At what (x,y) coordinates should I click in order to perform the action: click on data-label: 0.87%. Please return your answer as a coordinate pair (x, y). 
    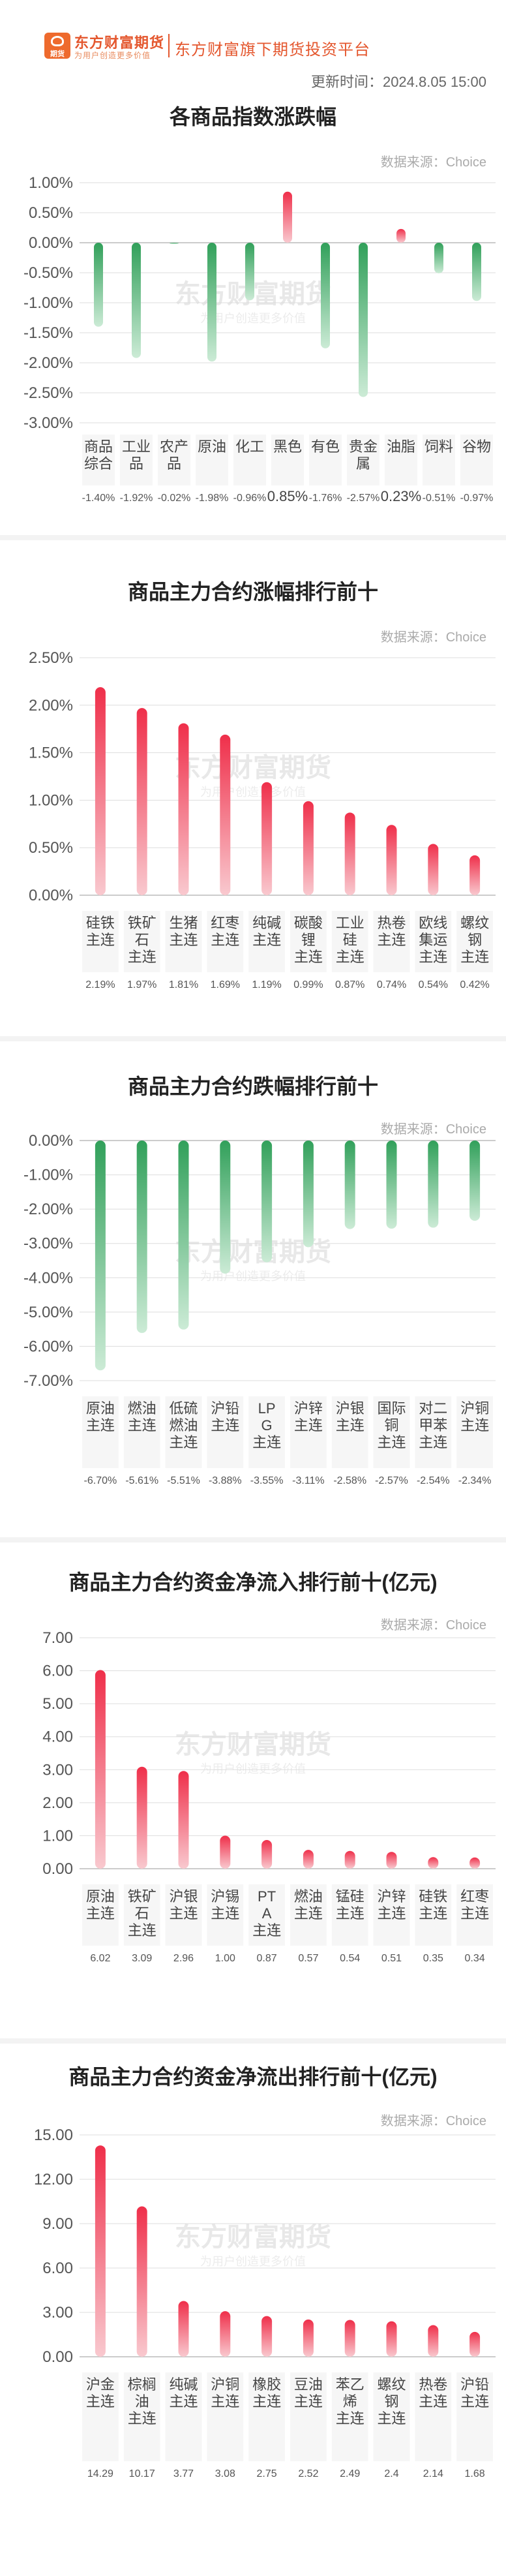
    Looking at the image, I should click on (350, 985).